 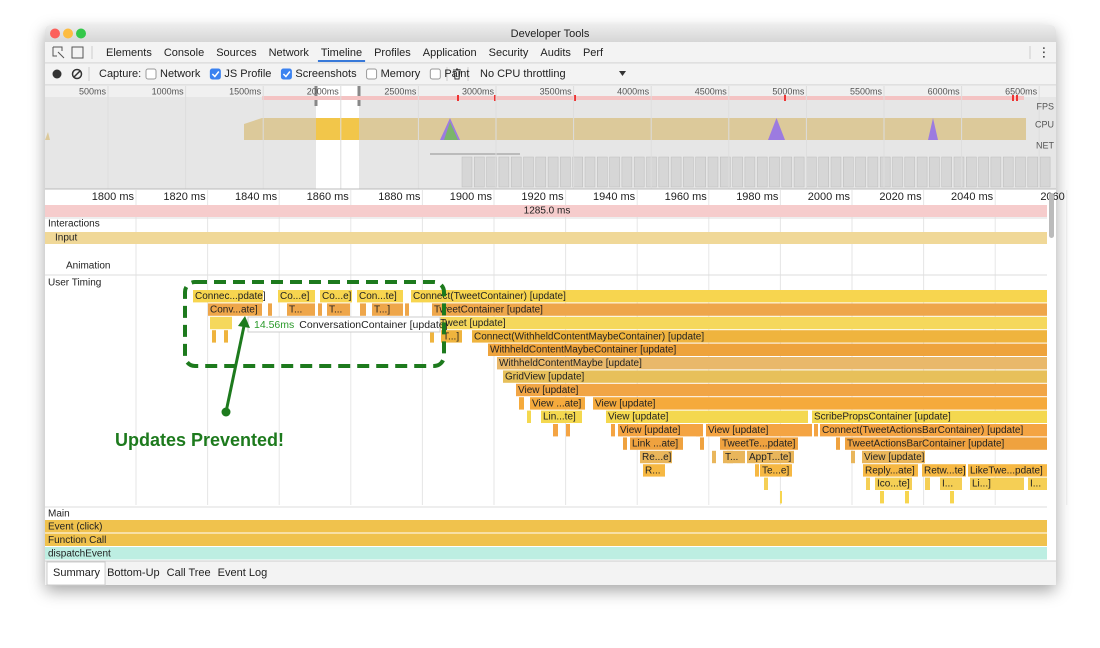 What do you see at coordinates (184, 53) in the screenshot?
I see `tab: Console` at bounding box center [184, 53].